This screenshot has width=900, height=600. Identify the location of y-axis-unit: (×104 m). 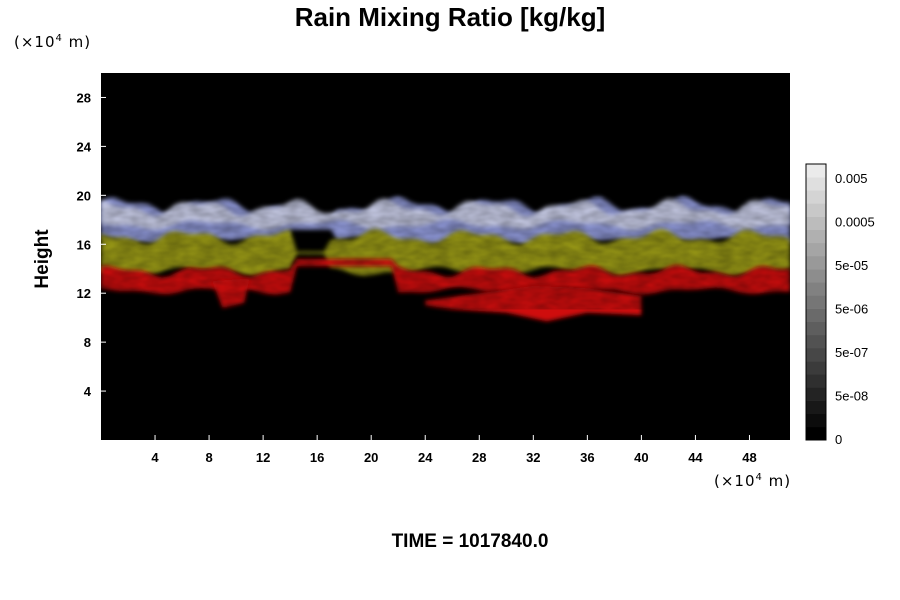
(53, 42).